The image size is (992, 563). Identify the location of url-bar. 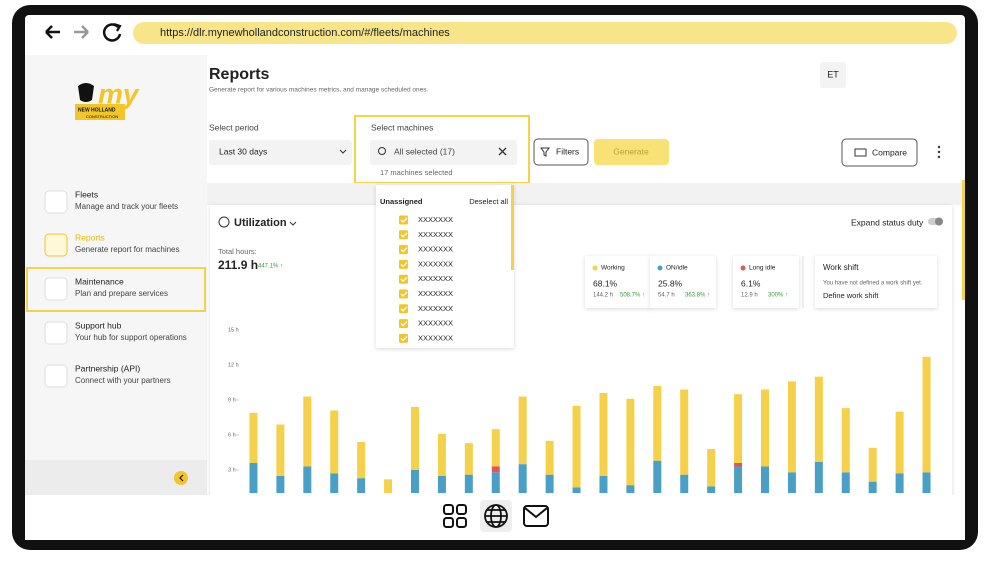
(545, 33).